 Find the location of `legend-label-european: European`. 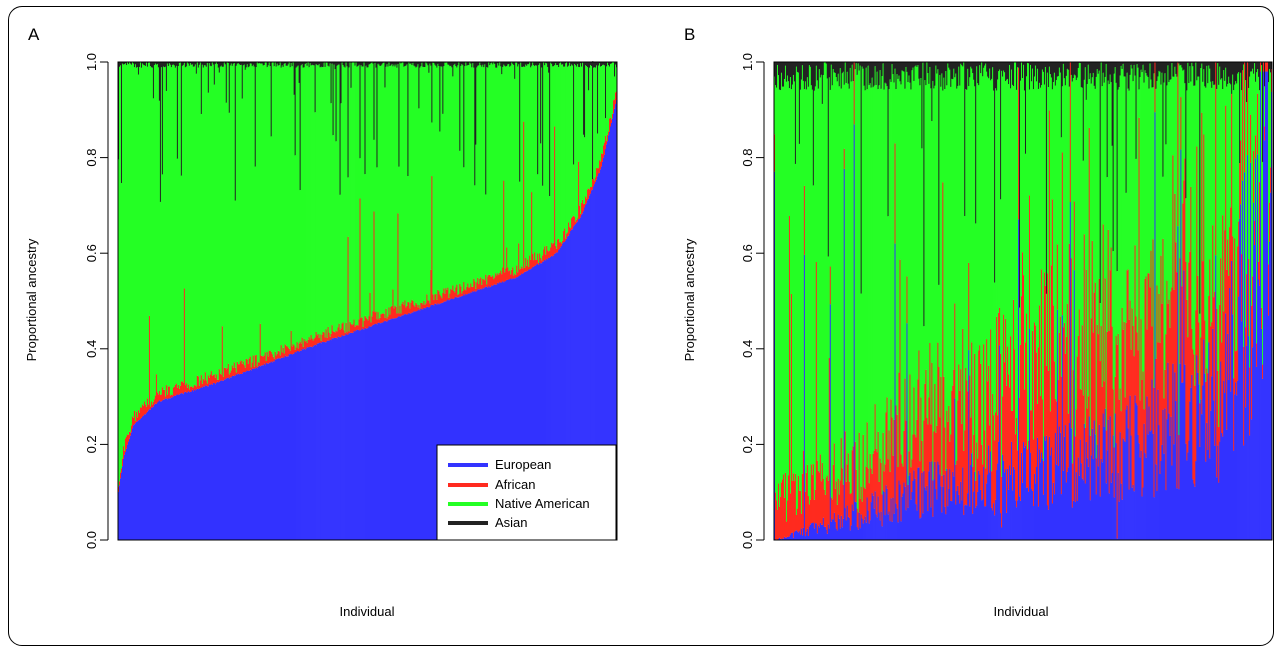

legend-label-european: European is located at coordinates (523, 464).